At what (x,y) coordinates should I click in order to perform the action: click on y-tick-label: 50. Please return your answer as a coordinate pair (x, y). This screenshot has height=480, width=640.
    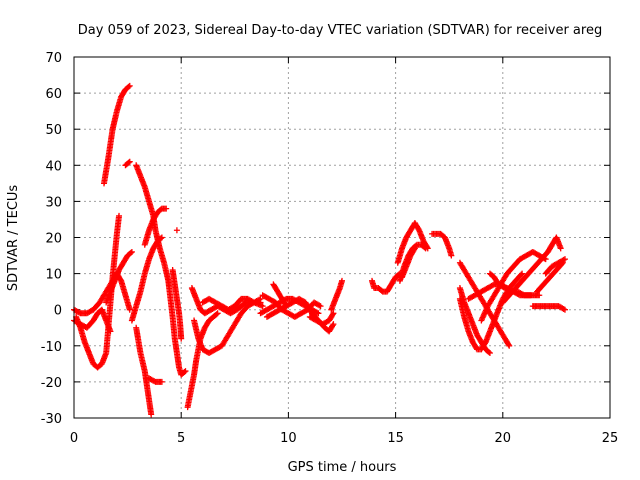
    Looking at the image, I should click on (53, 130).